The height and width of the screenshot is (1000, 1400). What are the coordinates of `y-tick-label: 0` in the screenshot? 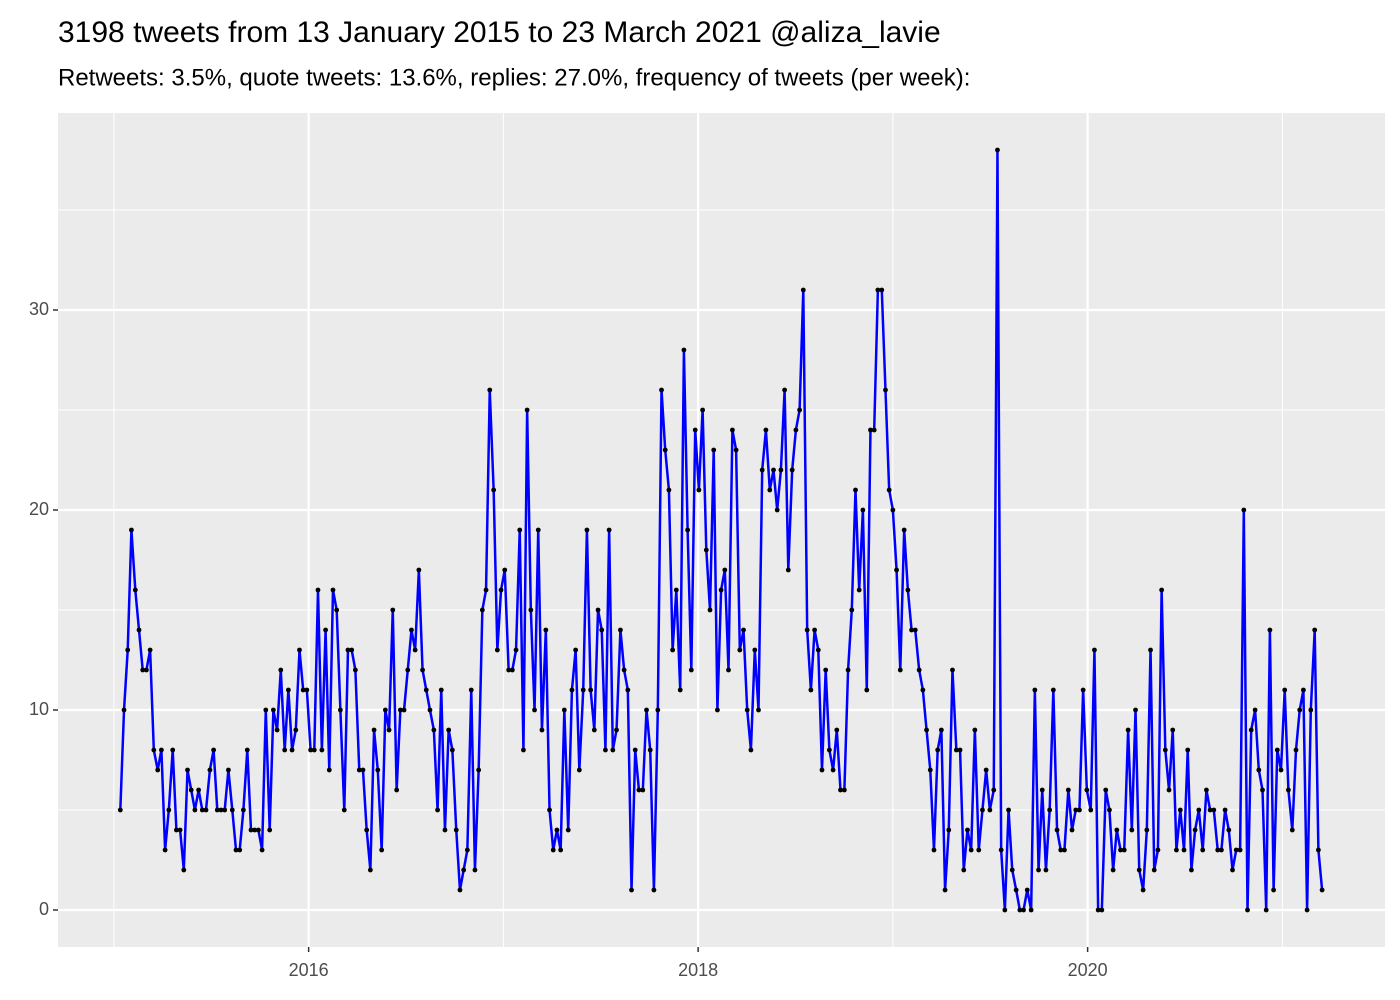 It's located at (44, 909).